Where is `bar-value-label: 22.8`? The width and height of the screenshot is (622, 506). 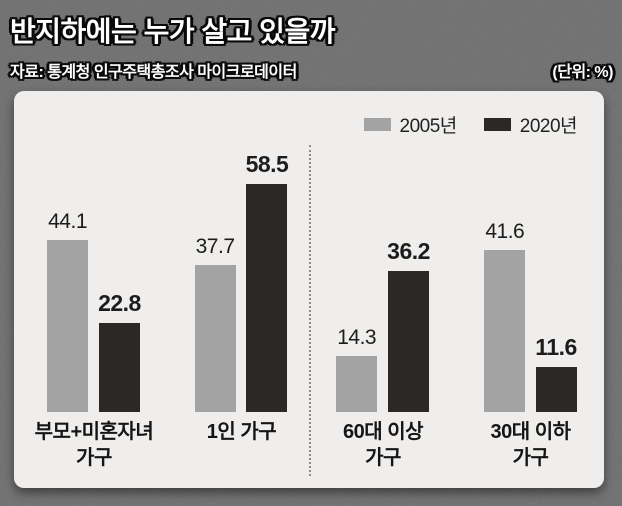
bar-value-label: 22.8 is located at coordinates (119, 303).